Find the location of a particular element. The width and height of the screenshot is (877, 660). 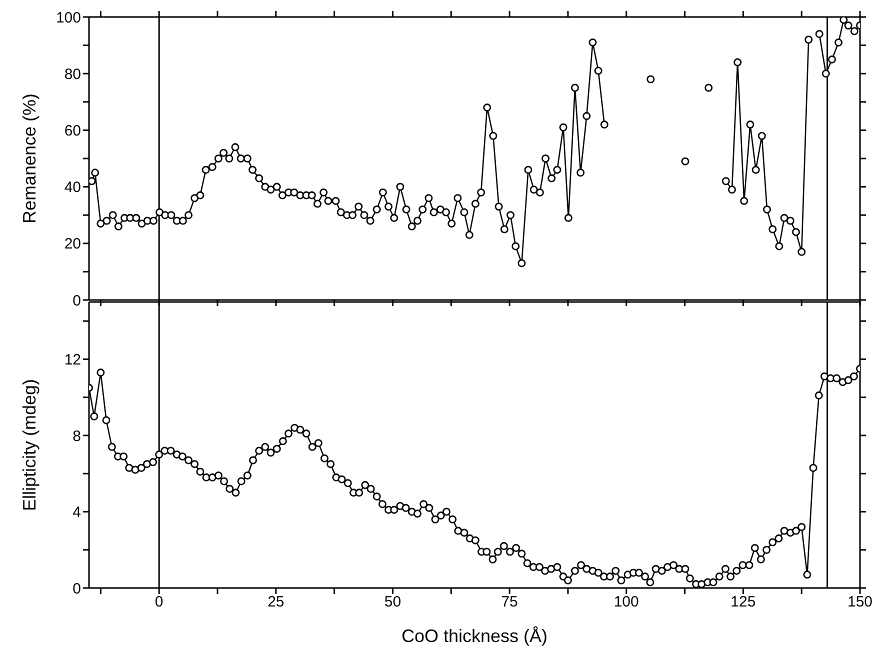

y-tick-label: 80 is located at coordinates (72, 74).